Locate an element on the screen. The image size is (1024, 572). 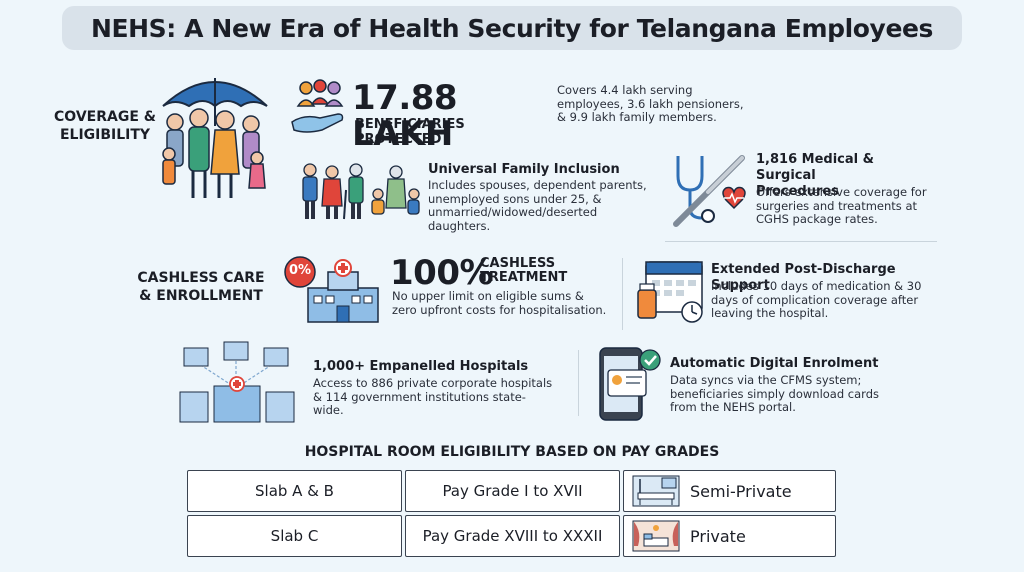
hospital-network-icon is located at coordinates (237, 382).